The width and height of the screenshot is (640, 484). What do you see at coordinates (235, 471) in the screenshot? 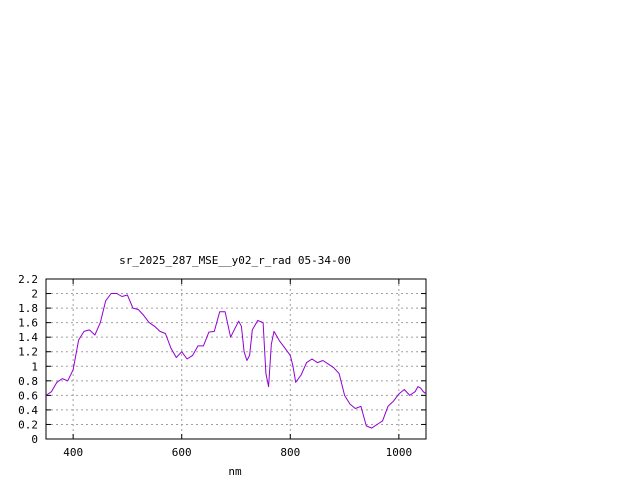
I see `x-axis-label: nm` at bounding box center [235, 471].